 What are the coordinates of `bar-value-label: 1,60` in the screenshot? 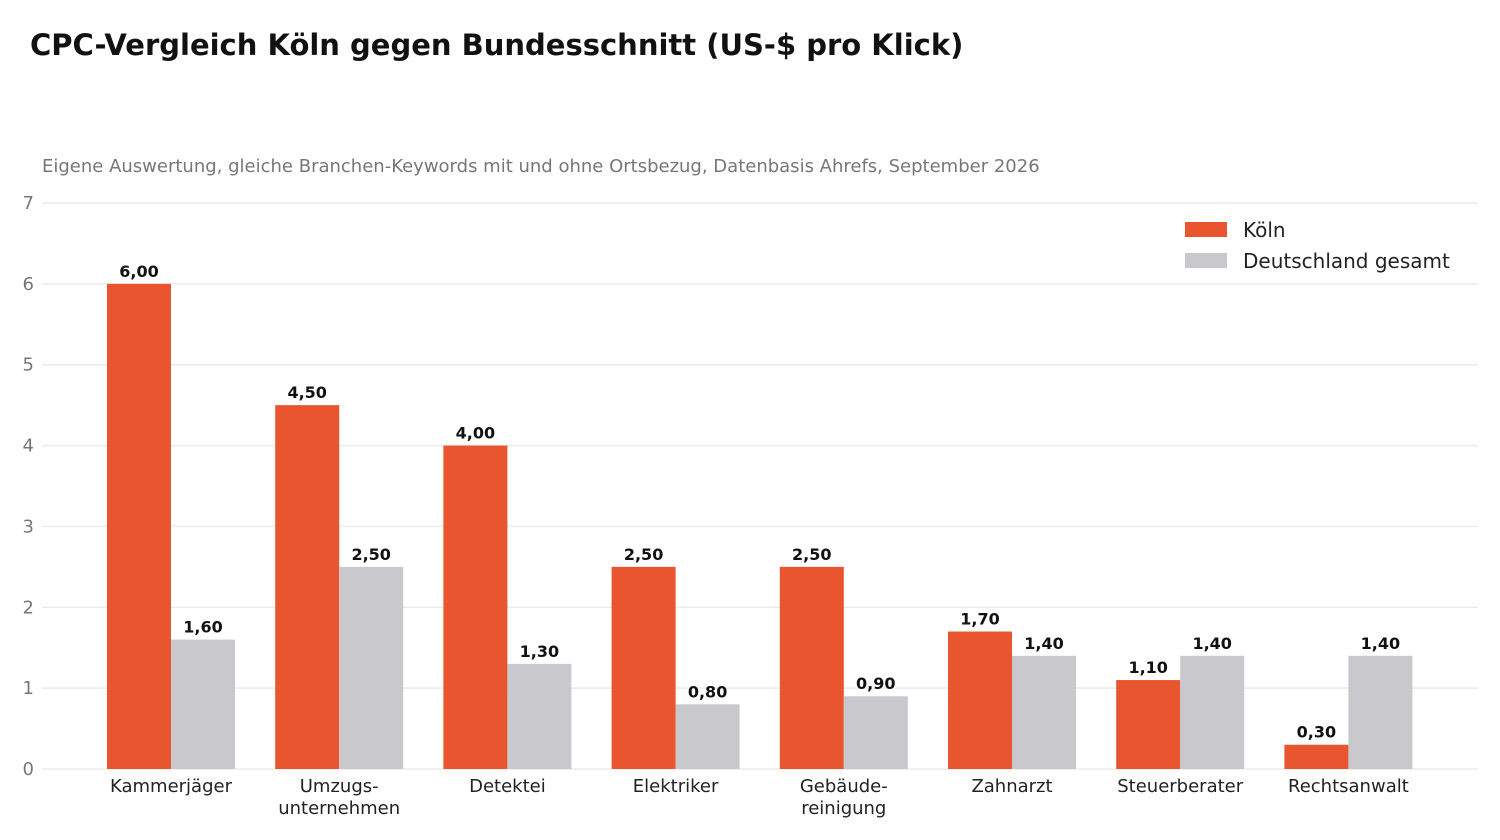 It's located at (202, 627).